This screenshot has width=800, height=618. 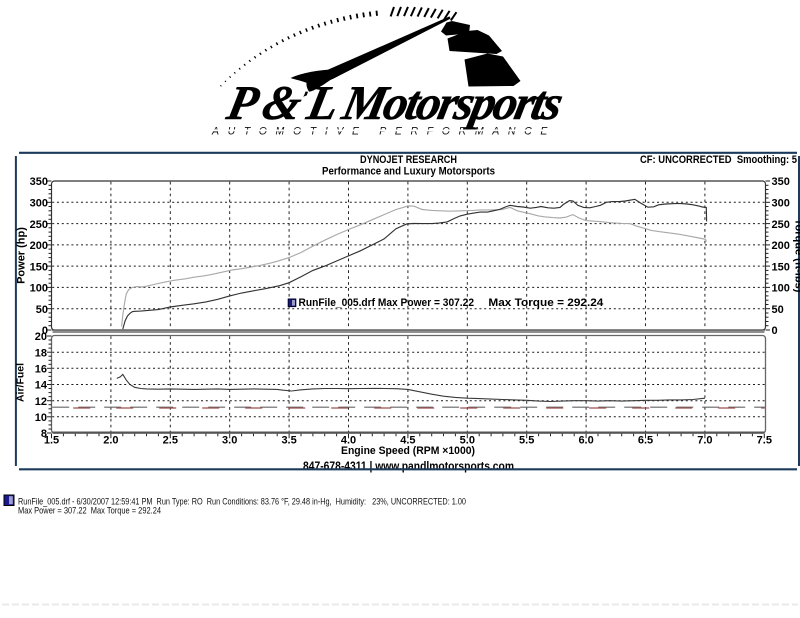 I want to click on svg-text: 20, so click(x=41, y=337).